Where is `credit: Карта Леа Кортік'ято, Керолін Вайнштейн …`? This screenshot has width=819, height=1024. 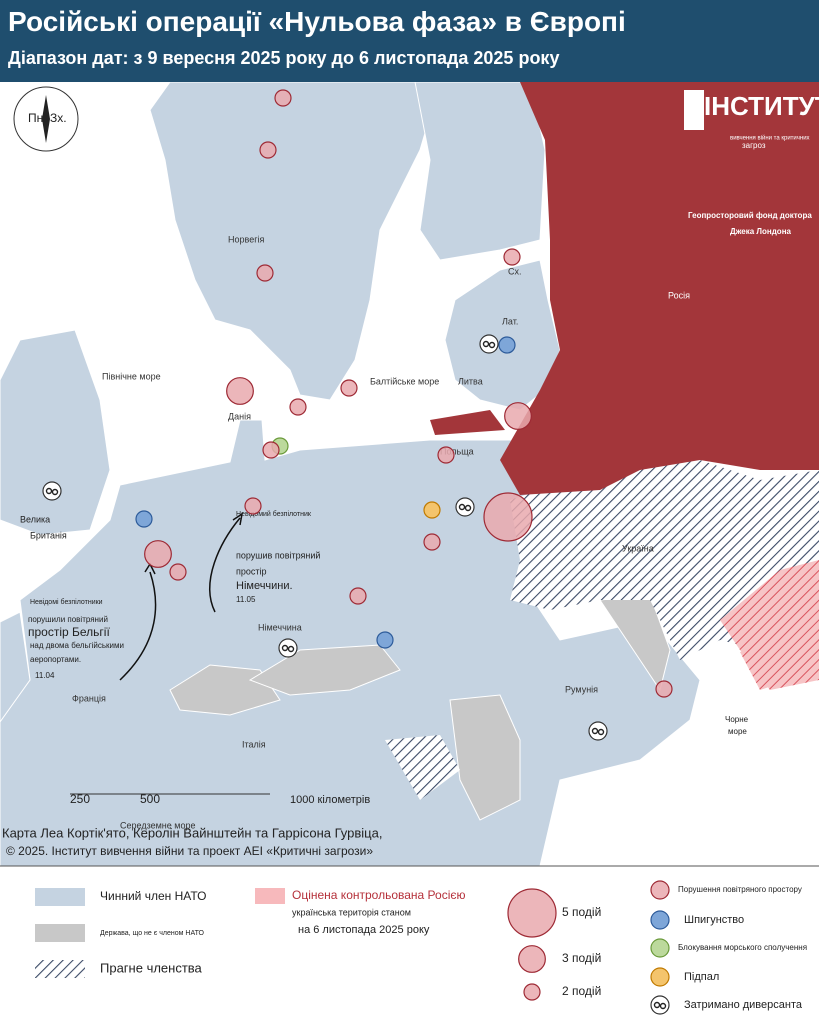
credit: Карта Леа Кортік'ято, Керолін Вайнштейн … is located at coordinates (192, 832).